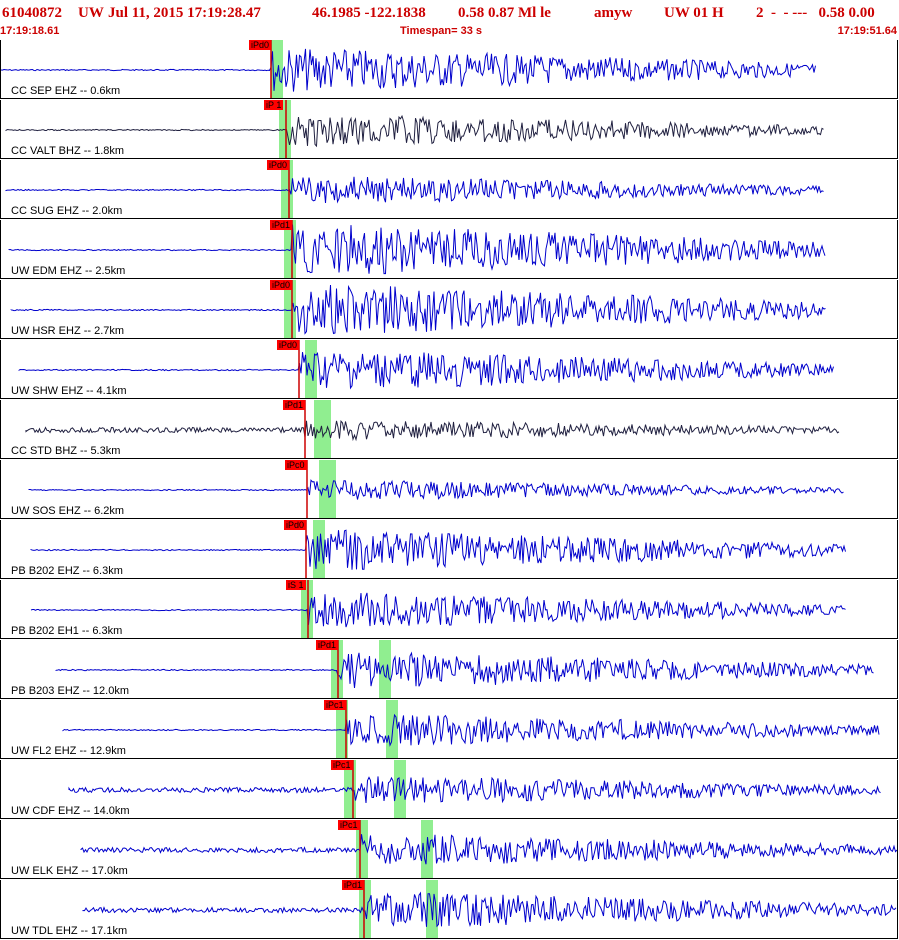  I want to click on trace-label: UW FL2 EHZ -- 12.9km, so click(68, 751).